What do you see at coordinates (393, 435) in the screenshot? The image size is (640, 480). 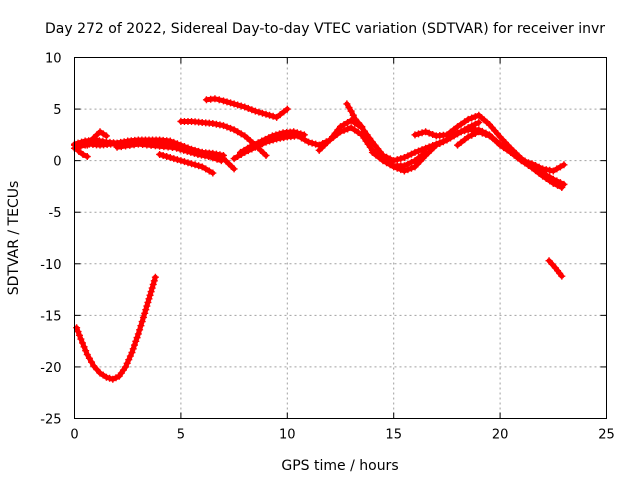 I see `x-tick-label: 15` at bounding box center [393, 435].